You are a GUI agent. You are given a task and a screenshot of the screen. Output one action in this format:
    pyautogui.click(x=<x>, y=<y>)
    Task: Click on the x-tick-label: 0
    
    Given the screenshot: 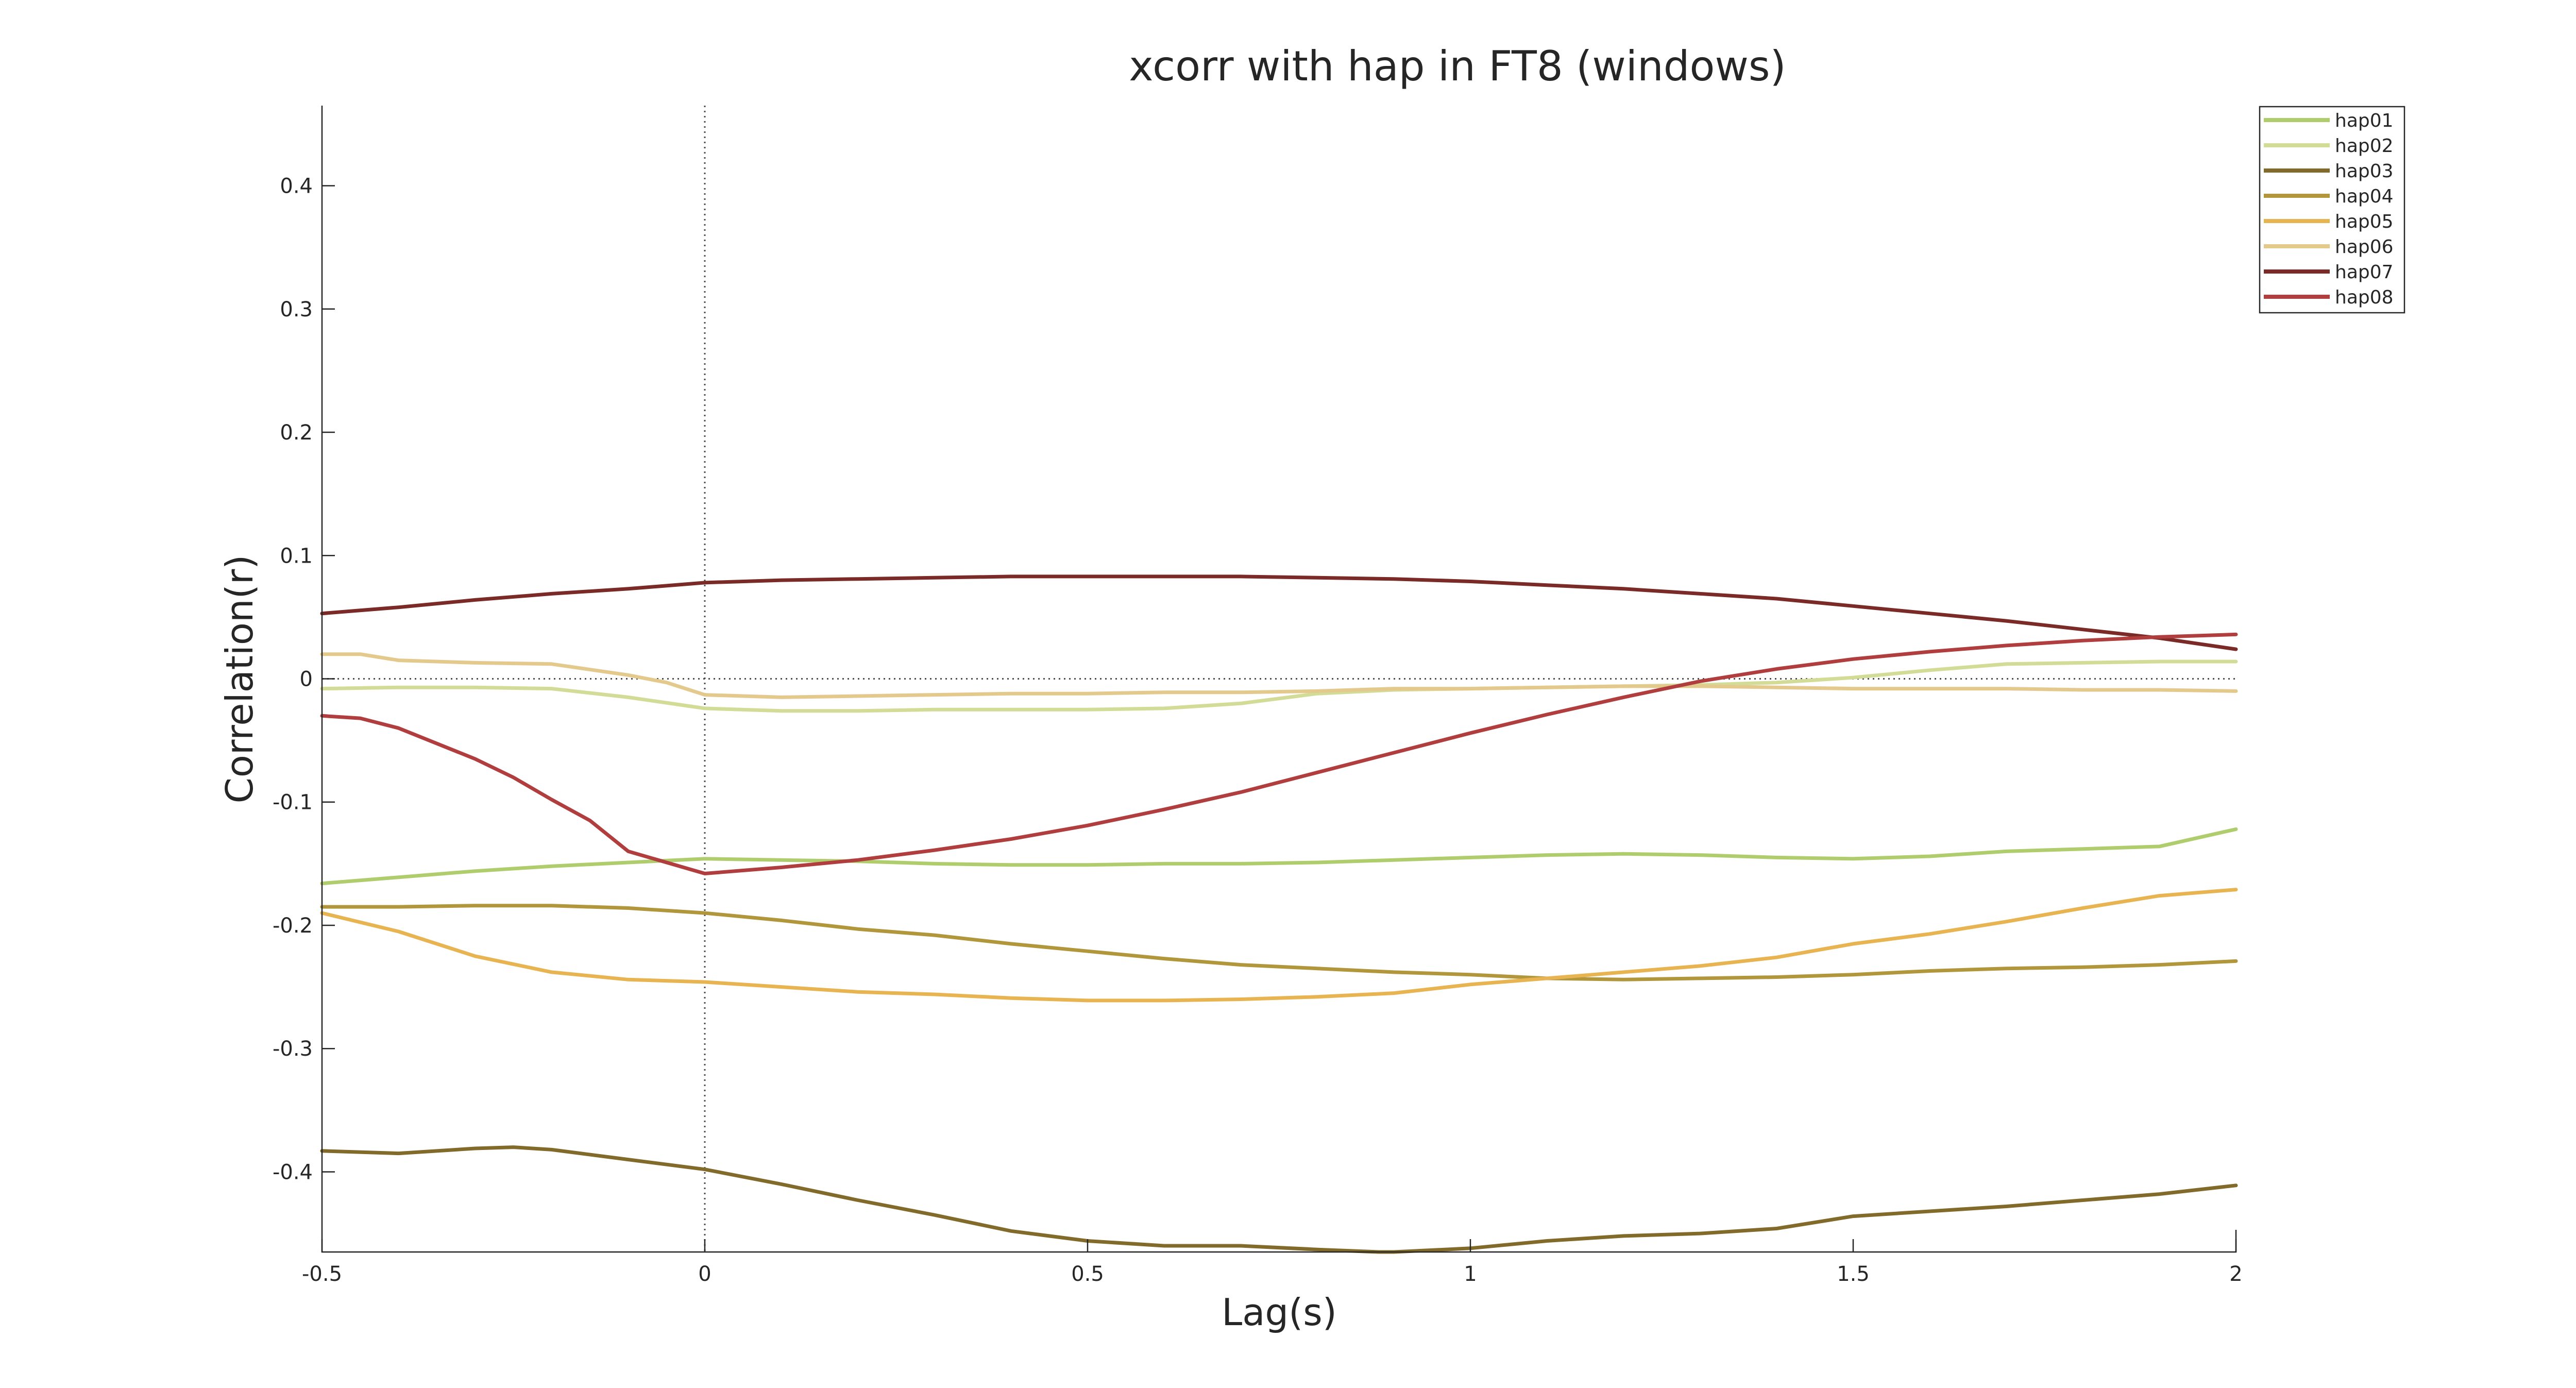 What is the action you would take?
    pyautogui.click(x=704, y=1274)
    